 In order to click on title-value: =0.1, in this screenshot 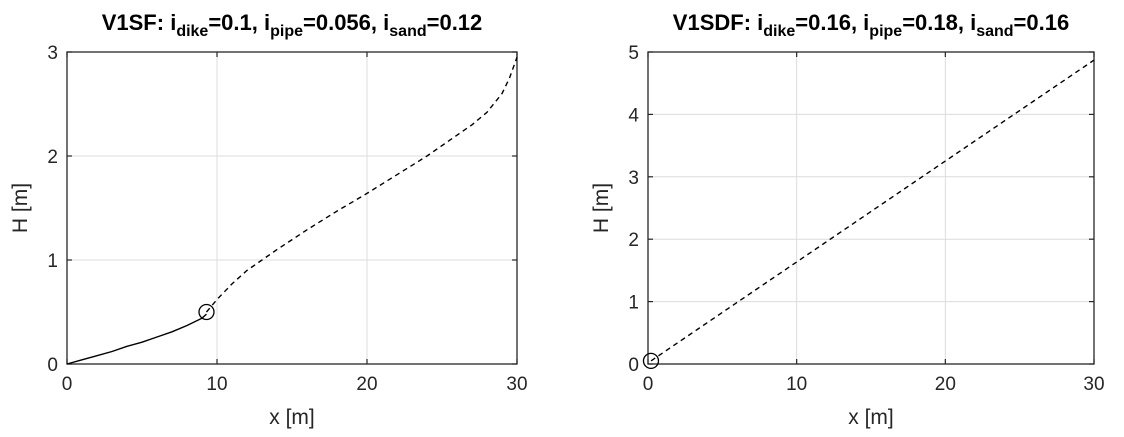, I will do `click(236, 22)`.